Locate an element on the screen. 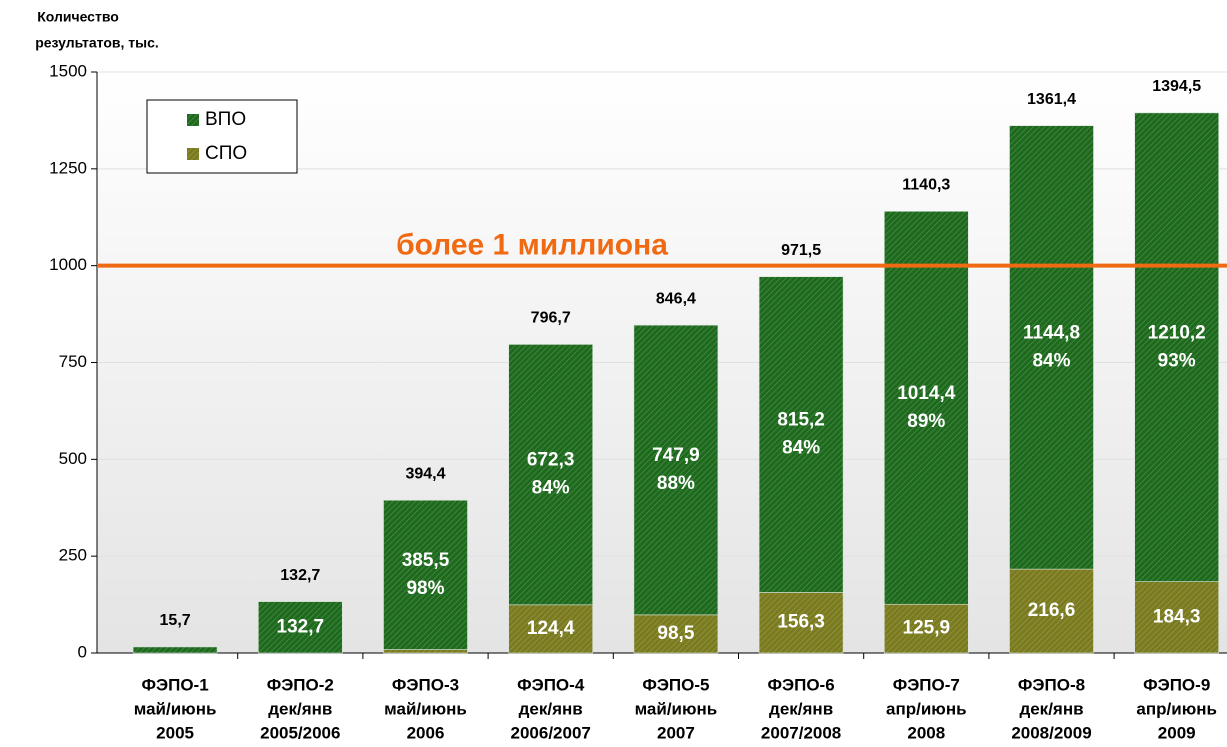  x-tick-label: ФЭПО-4 is located at coordinates (551, 684).